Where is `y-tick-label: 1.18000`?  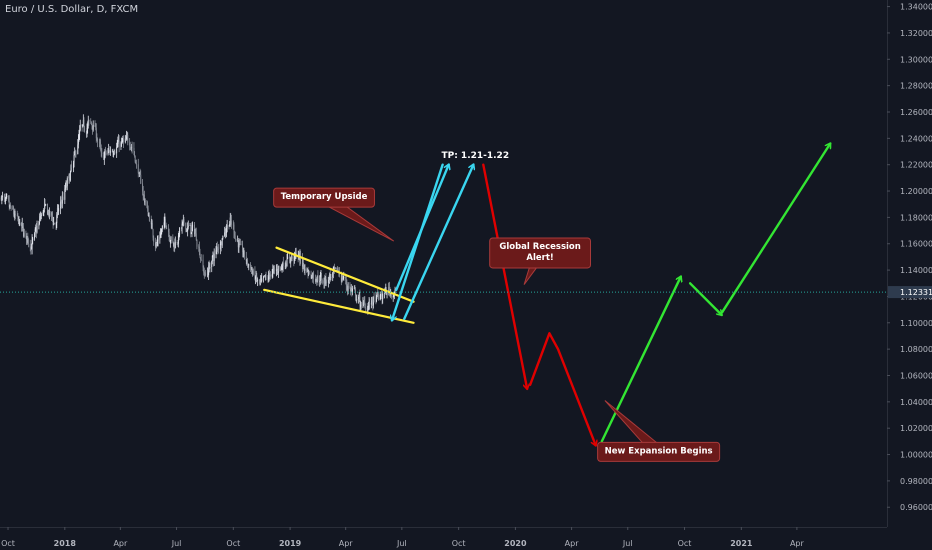 y-tick-label: 1.18000 is located at coordinates (916, 217).